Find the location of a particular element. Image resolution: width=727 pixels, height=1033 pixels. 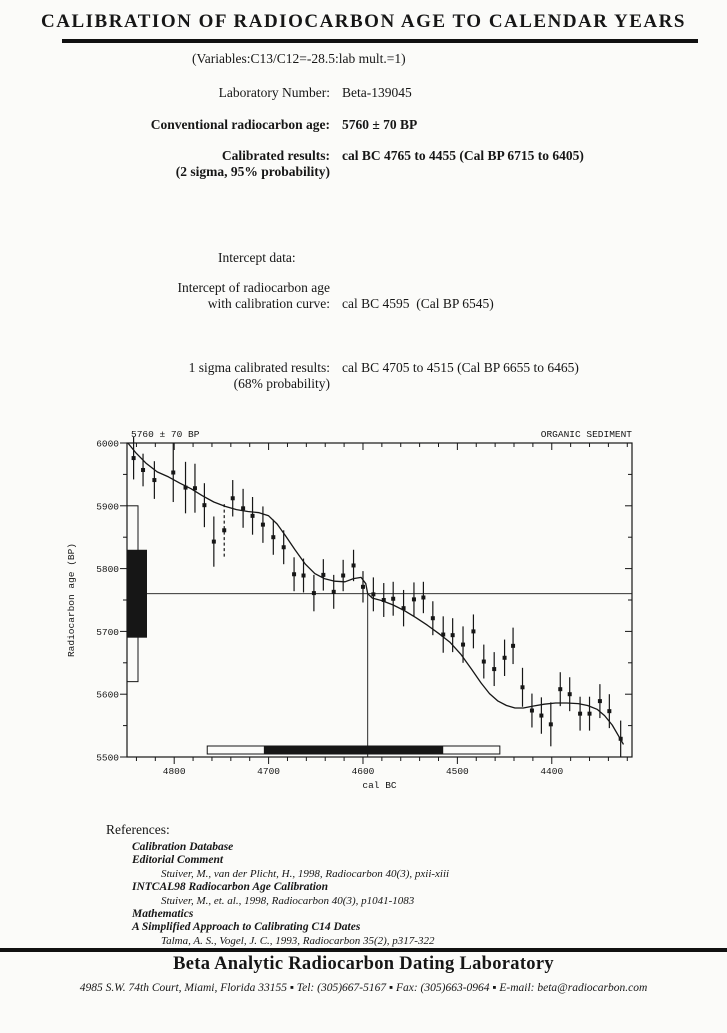

svg-text: cal BC is located at coordinates (379, 785).